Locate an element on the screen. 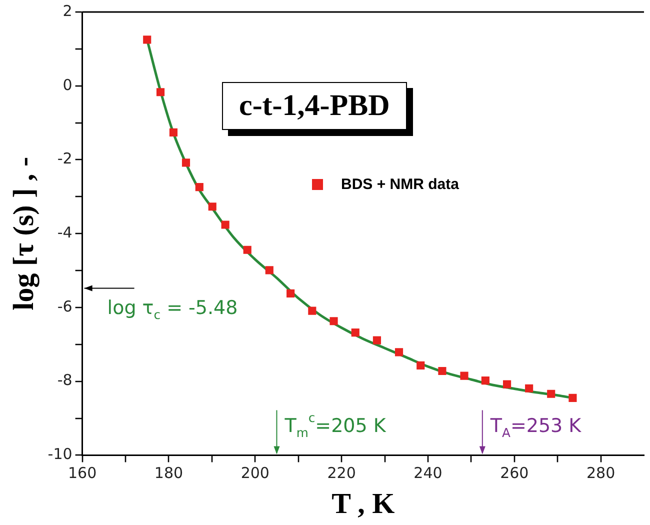 This screenshot has width=650, height=525. x-tick-label: 200 is located at coordinates (255, 473).